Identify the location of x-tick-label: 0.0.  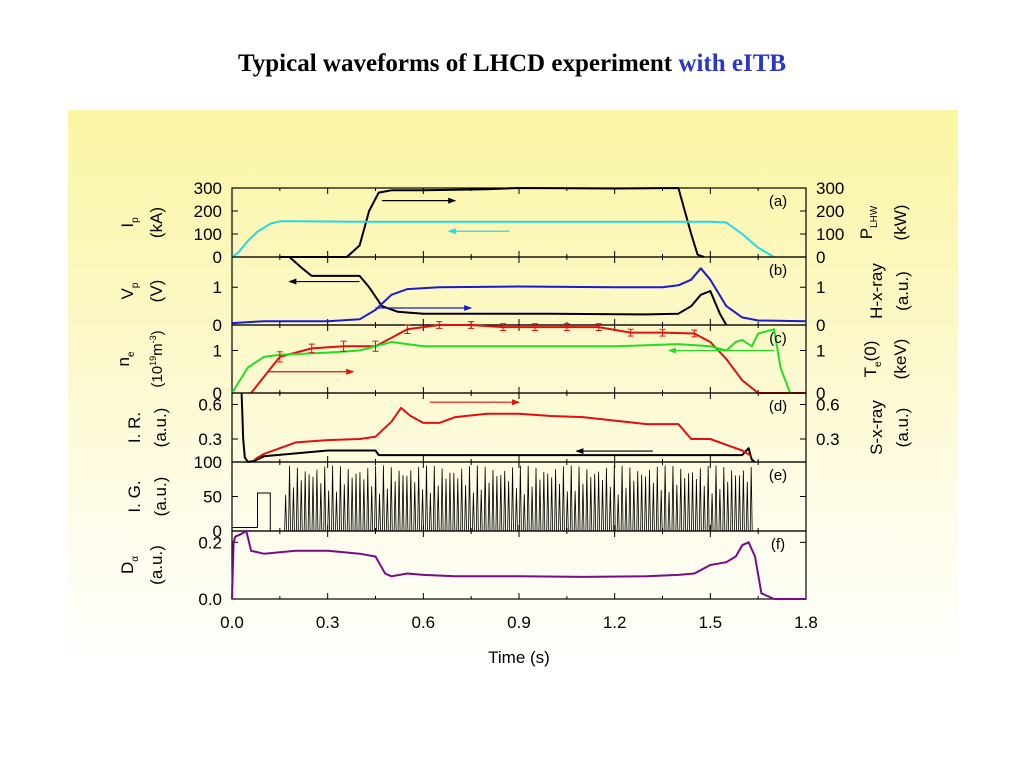
(232, 622).